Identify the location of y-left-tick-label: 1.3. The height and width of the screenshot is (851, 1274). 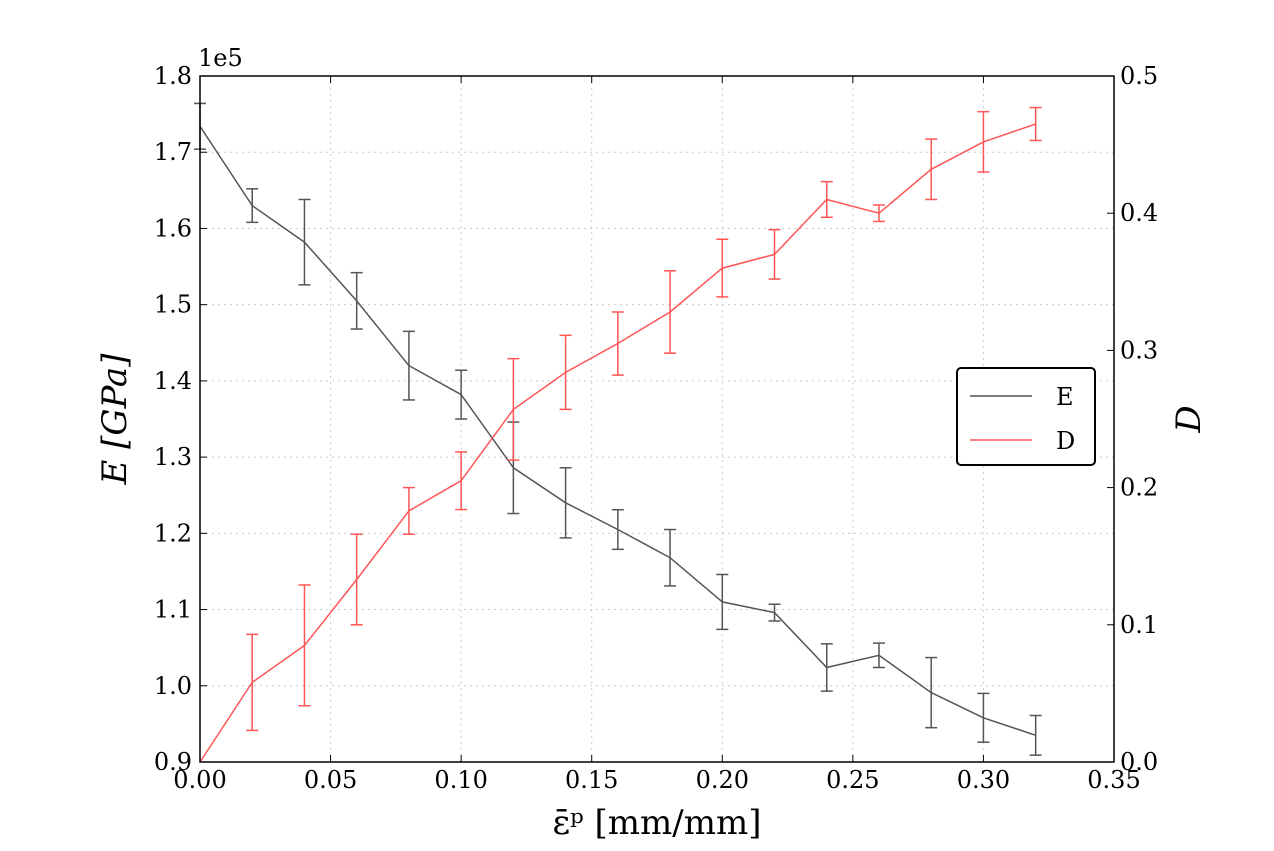
(173, 457).